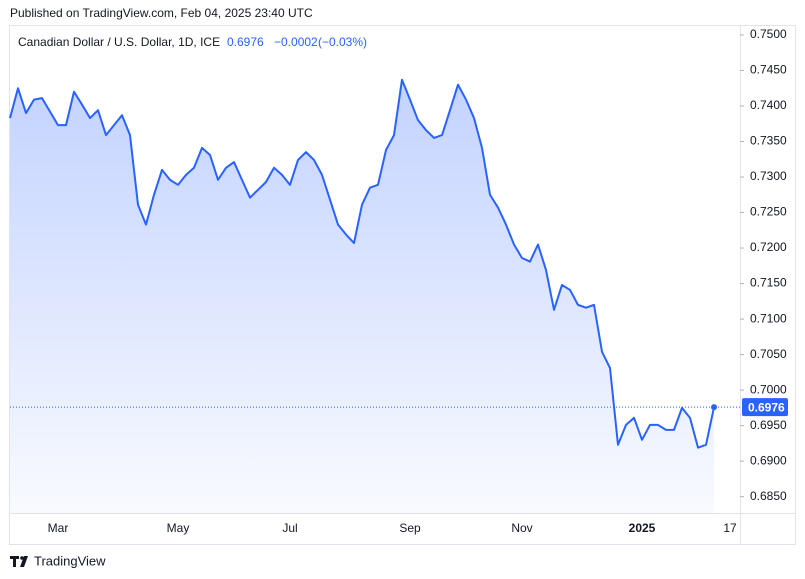 The image size is (805, 579). I want to click on price-badge, so click(765, 407).